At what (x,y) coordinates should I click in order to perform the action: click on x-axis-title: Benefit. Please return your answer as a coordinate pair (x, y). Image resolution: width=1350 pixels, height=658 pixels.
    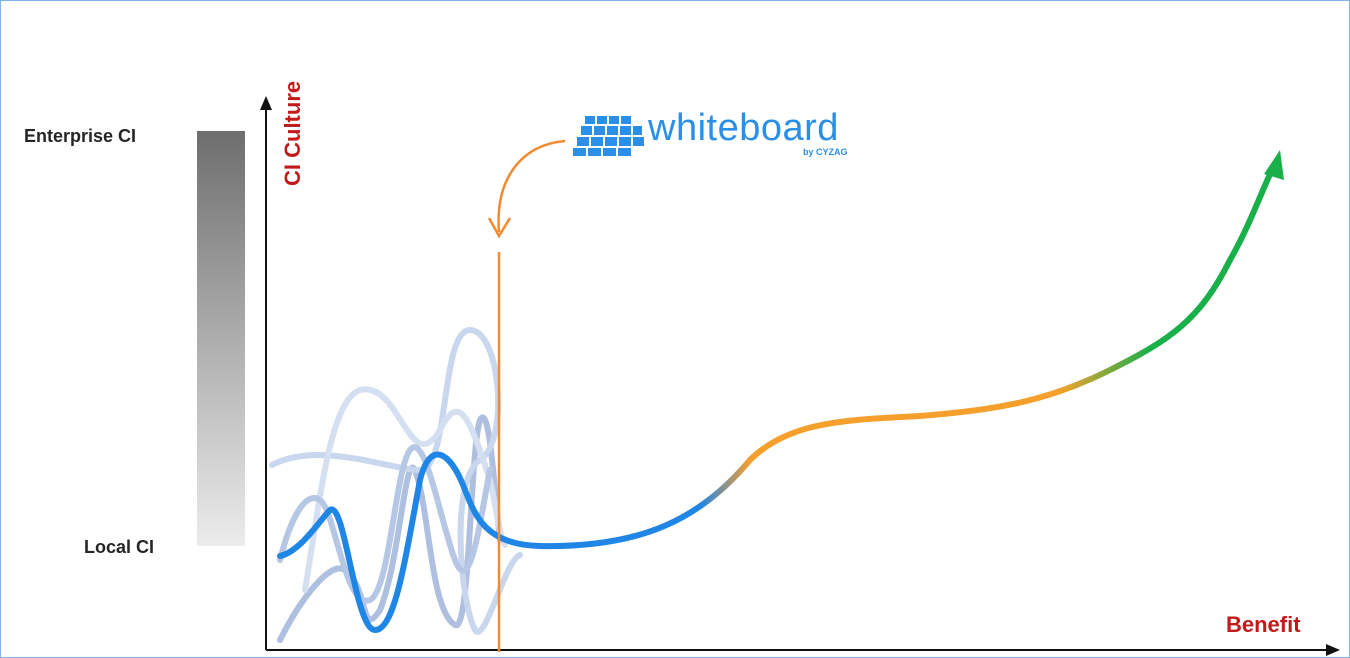
    Looking at the image, I should click on (1263, 624).